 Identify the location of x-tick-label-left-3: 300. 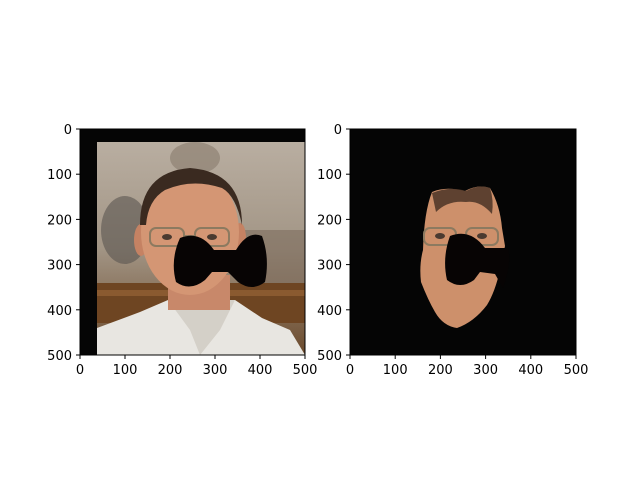
(215, 370).